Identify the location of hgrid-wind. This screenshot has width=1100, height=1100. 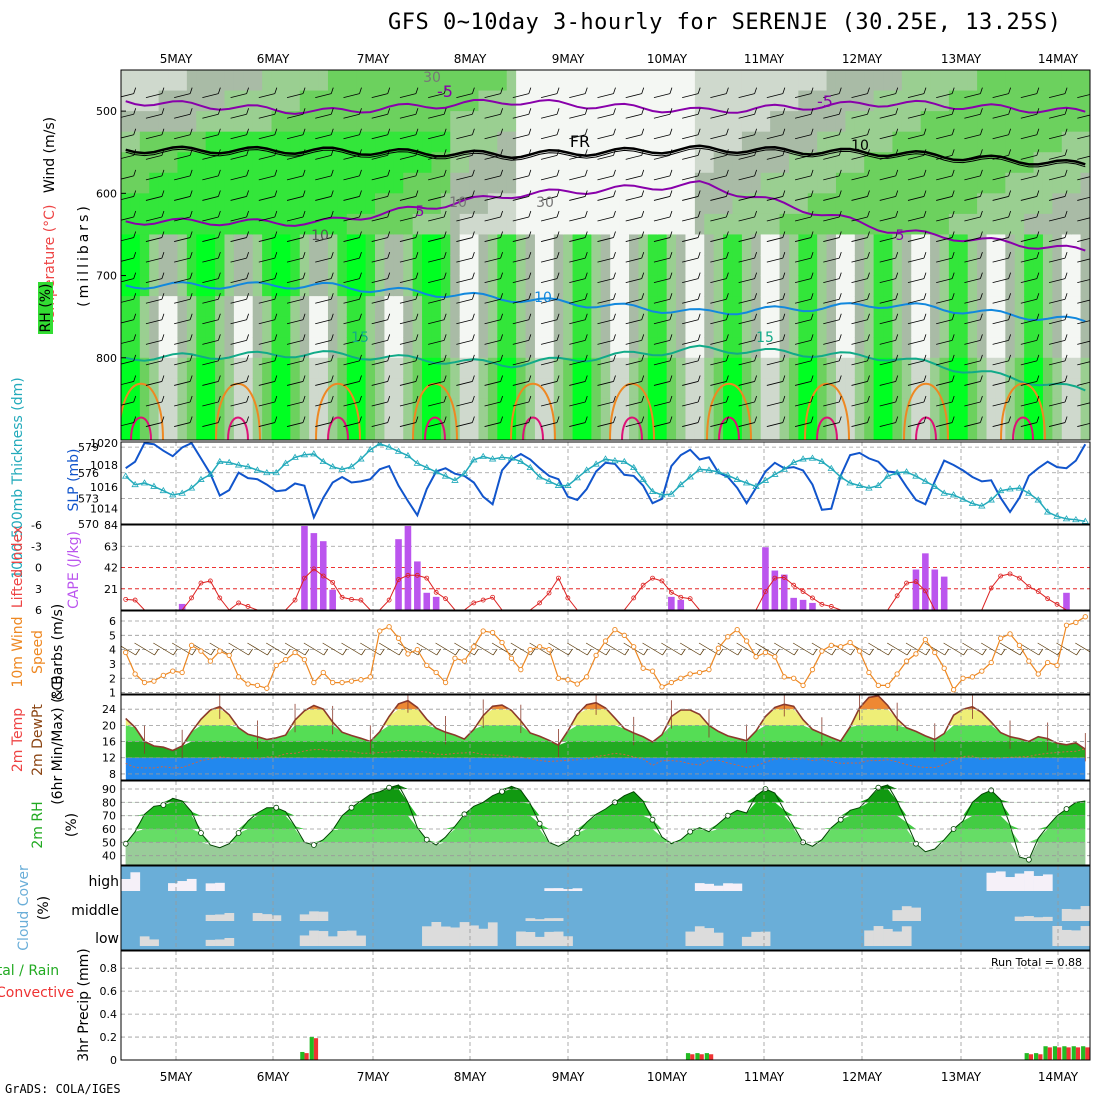
(605, 656).